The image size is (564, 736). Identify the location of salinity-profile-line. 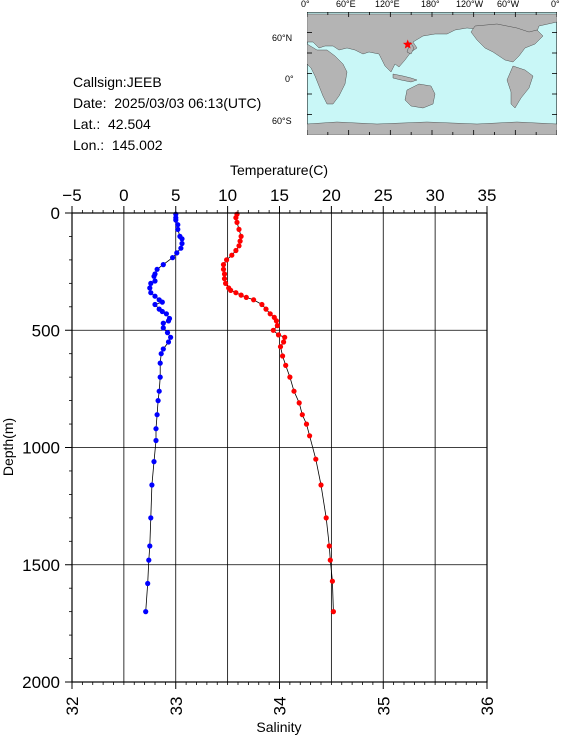
(164, 413).